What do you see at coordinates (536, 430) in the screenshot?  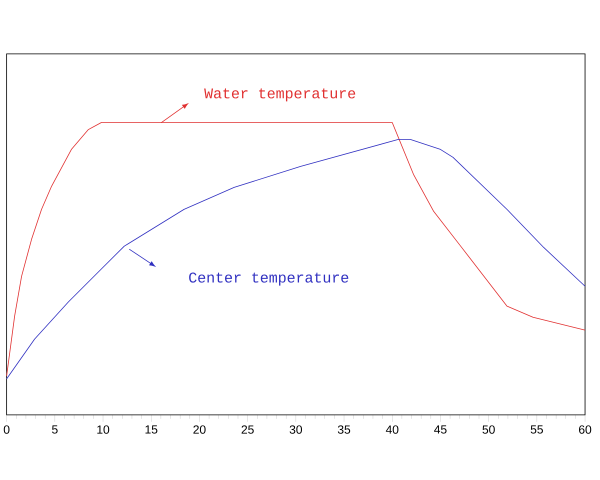 I see `x-tick-label: 55` at bounding box center [536, 430].